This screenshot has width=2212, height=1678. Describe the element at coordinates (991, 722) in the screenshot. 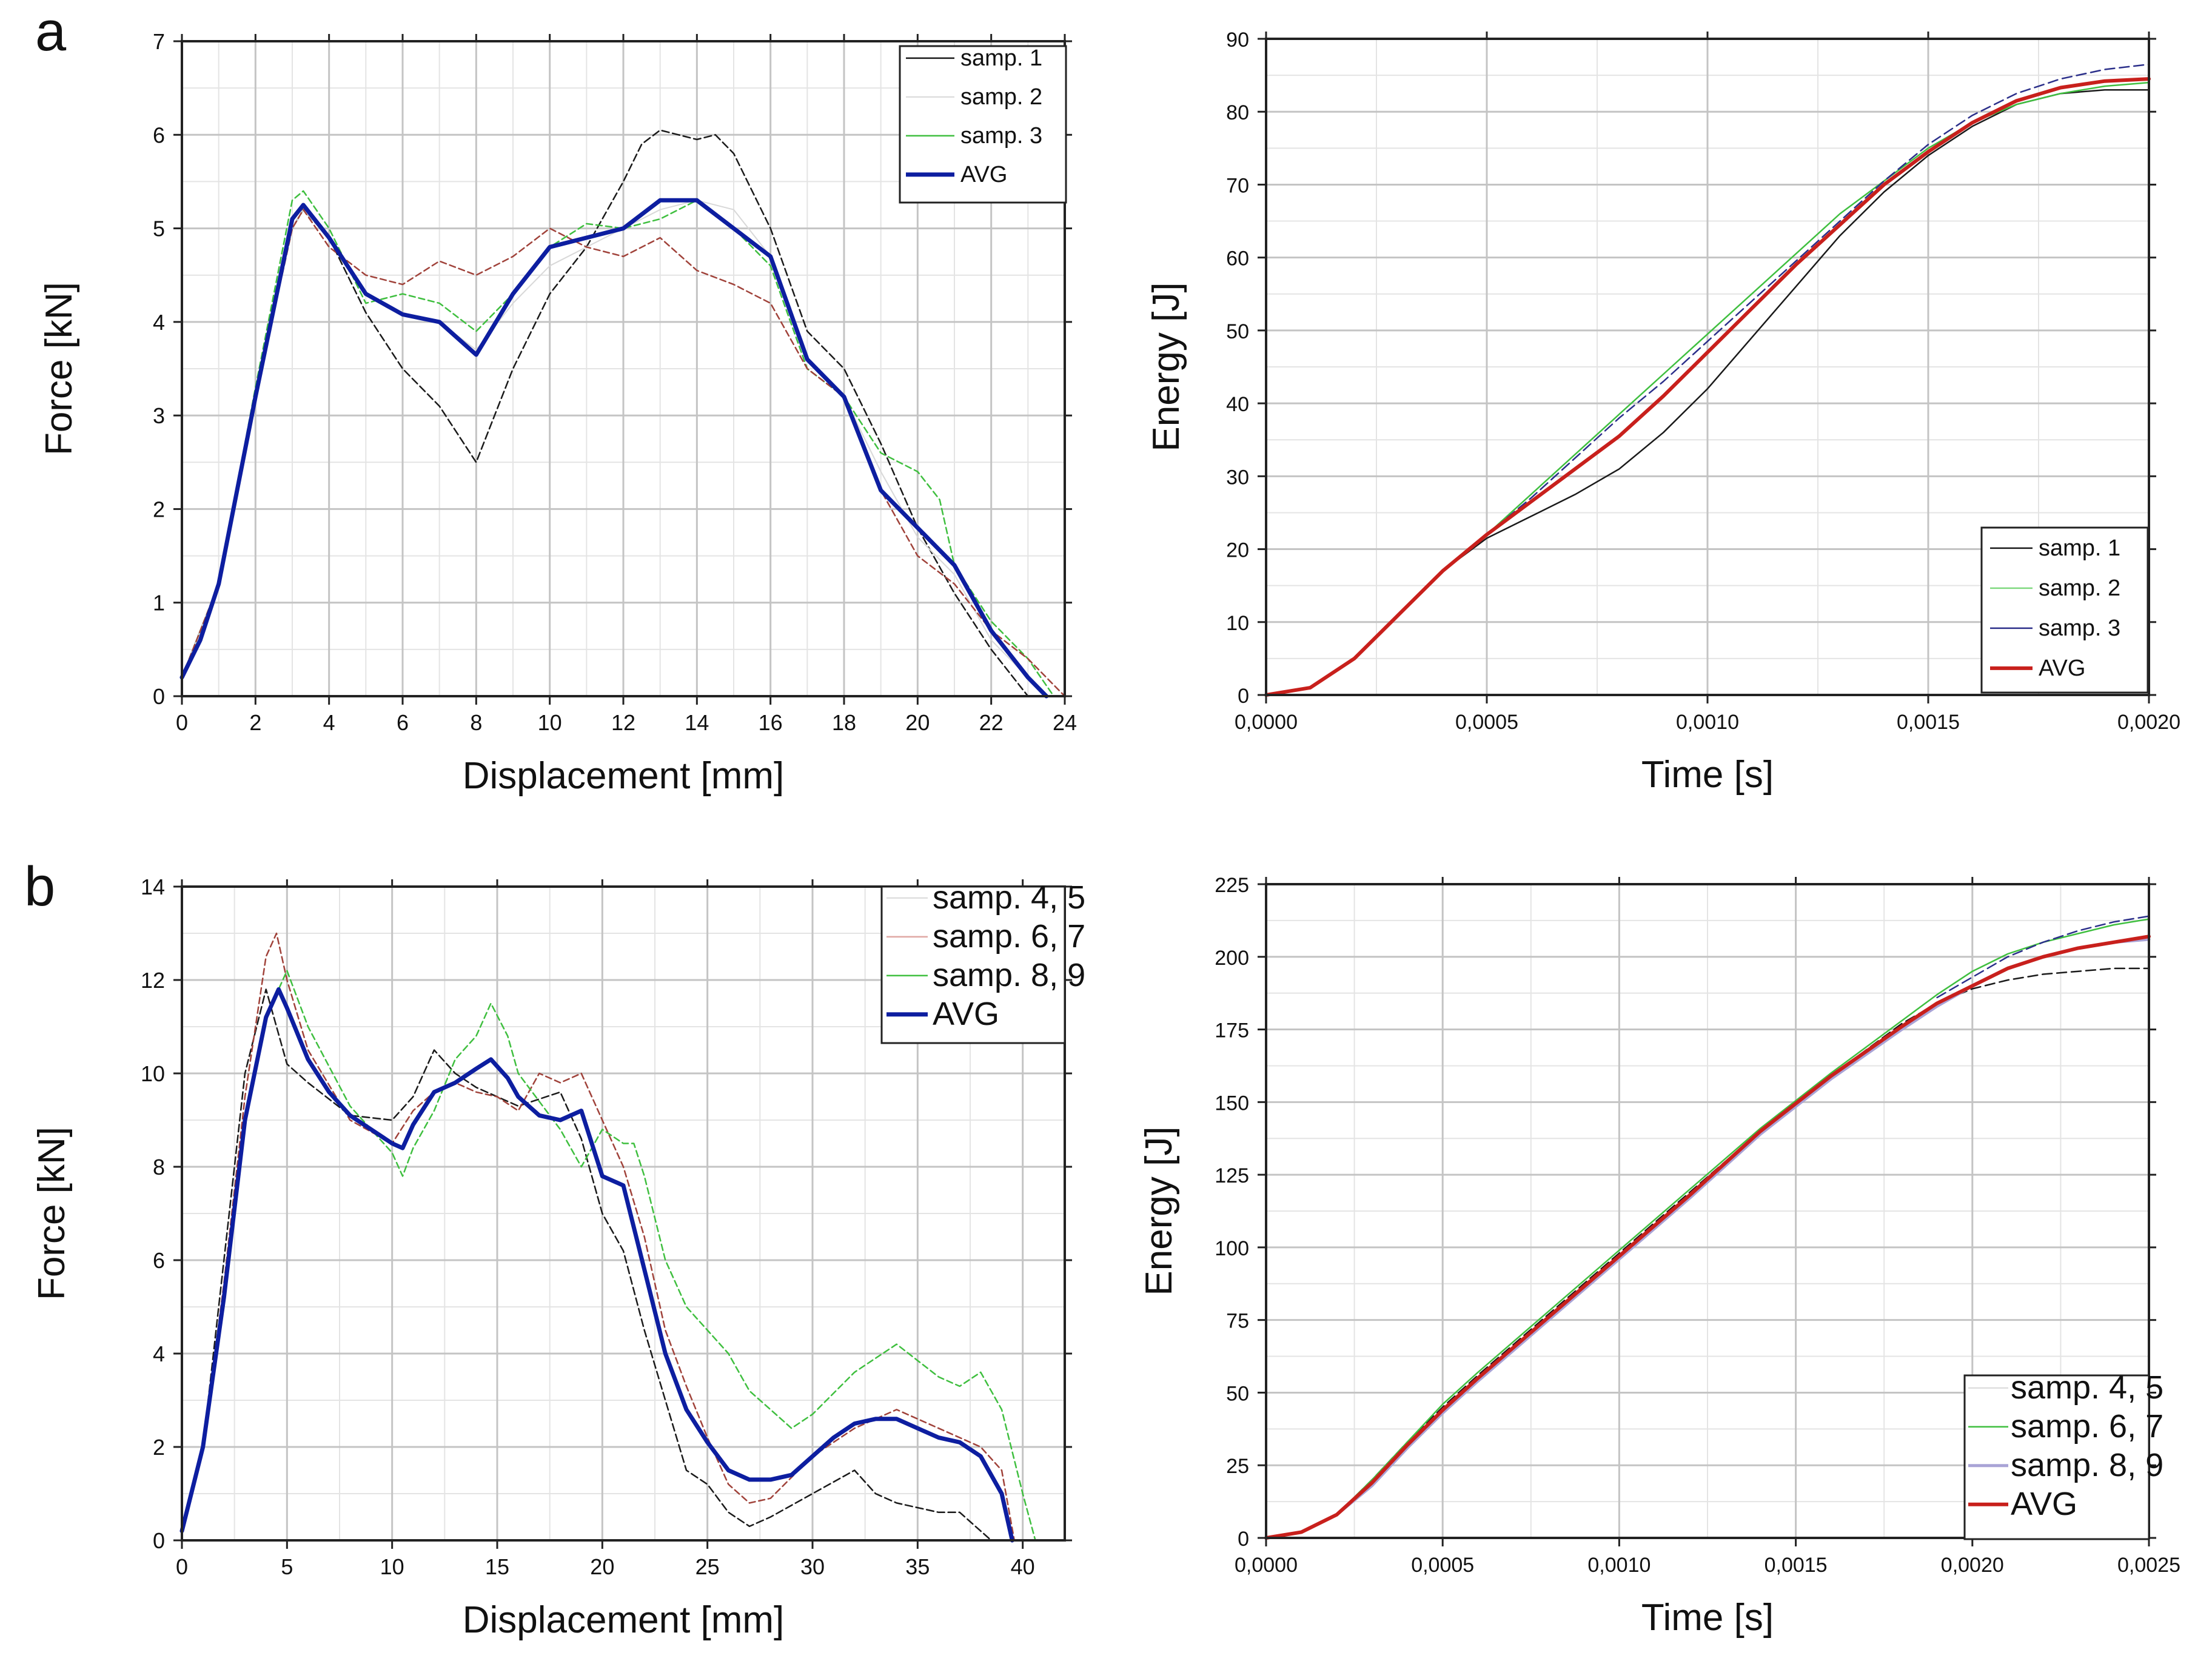

I see `x-tick-label: 22` at that location.